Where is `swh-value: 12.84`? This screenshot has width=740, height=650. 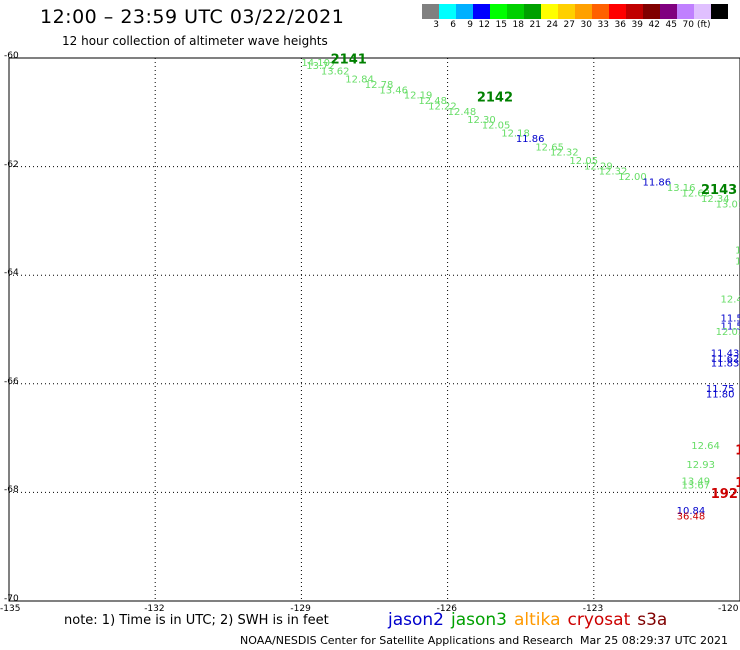
swh-value: 12.84 is located at coordinates (359, 79).